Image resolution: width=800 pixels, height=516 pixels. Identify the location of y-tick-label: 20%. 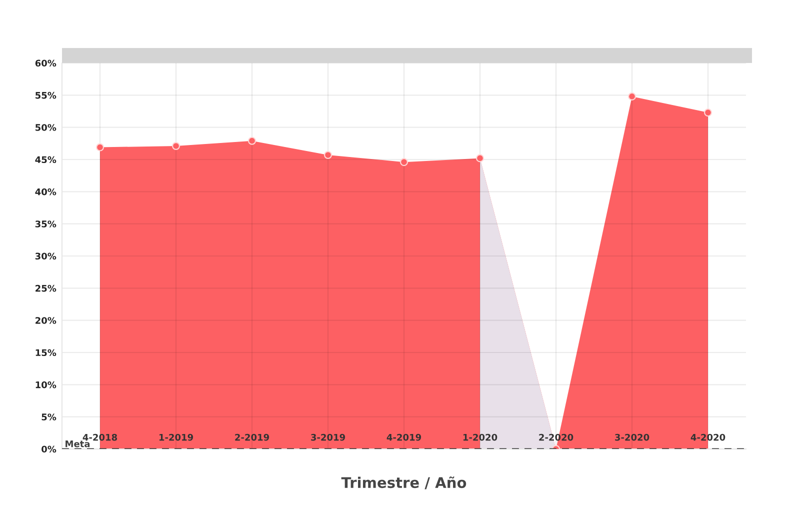
(46, 320).